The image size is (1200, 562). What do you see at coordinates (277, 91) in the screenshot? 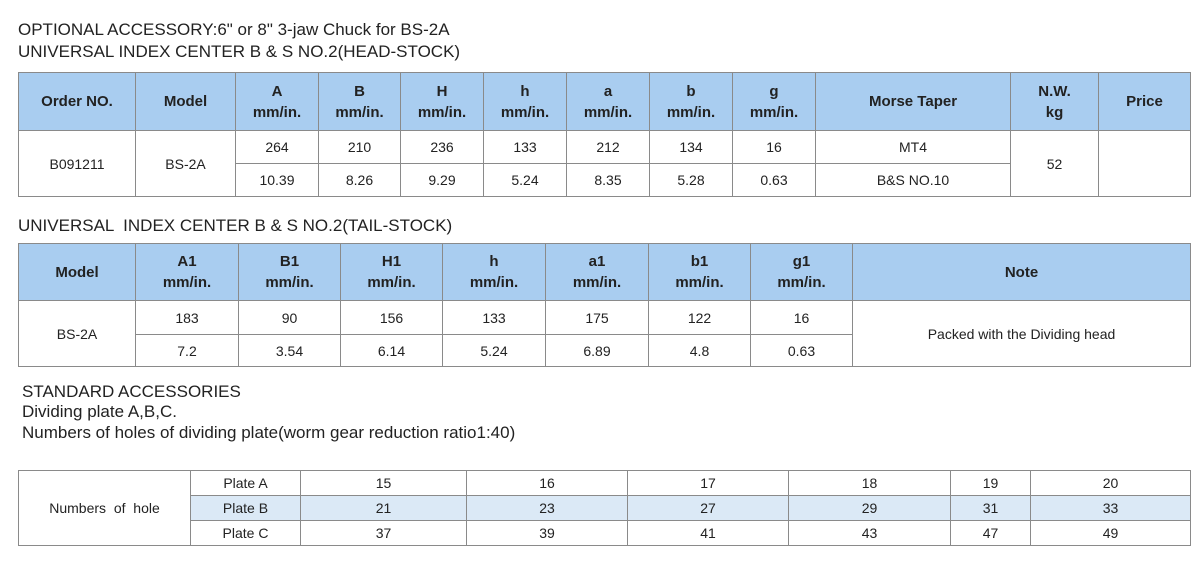
I see `column-name: A` at bounding box center [277, 91].